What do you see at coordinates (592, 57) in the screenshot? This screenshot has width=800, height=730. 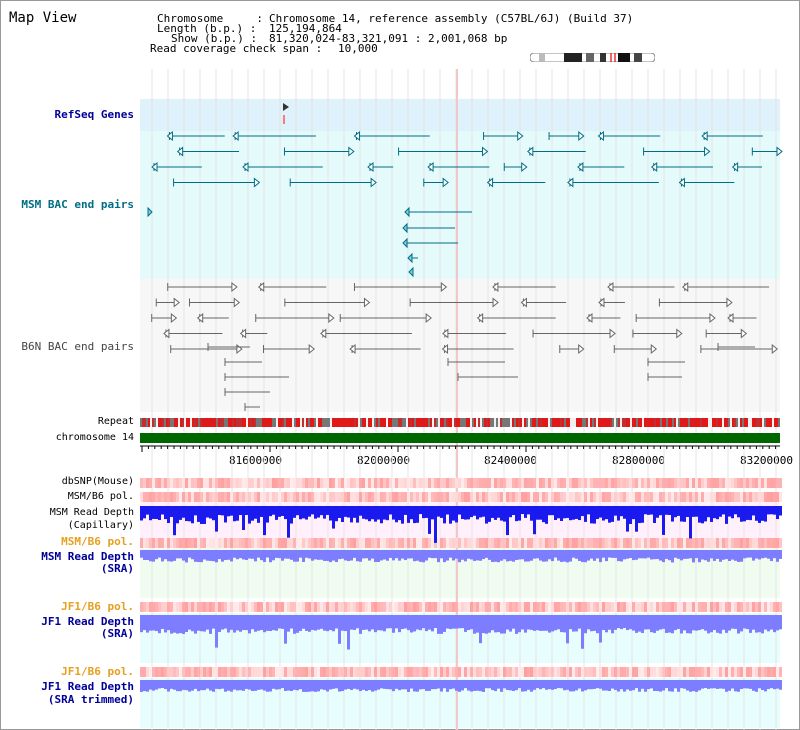 I see `chromosome-ideogram` at bounding box center [592, 57].